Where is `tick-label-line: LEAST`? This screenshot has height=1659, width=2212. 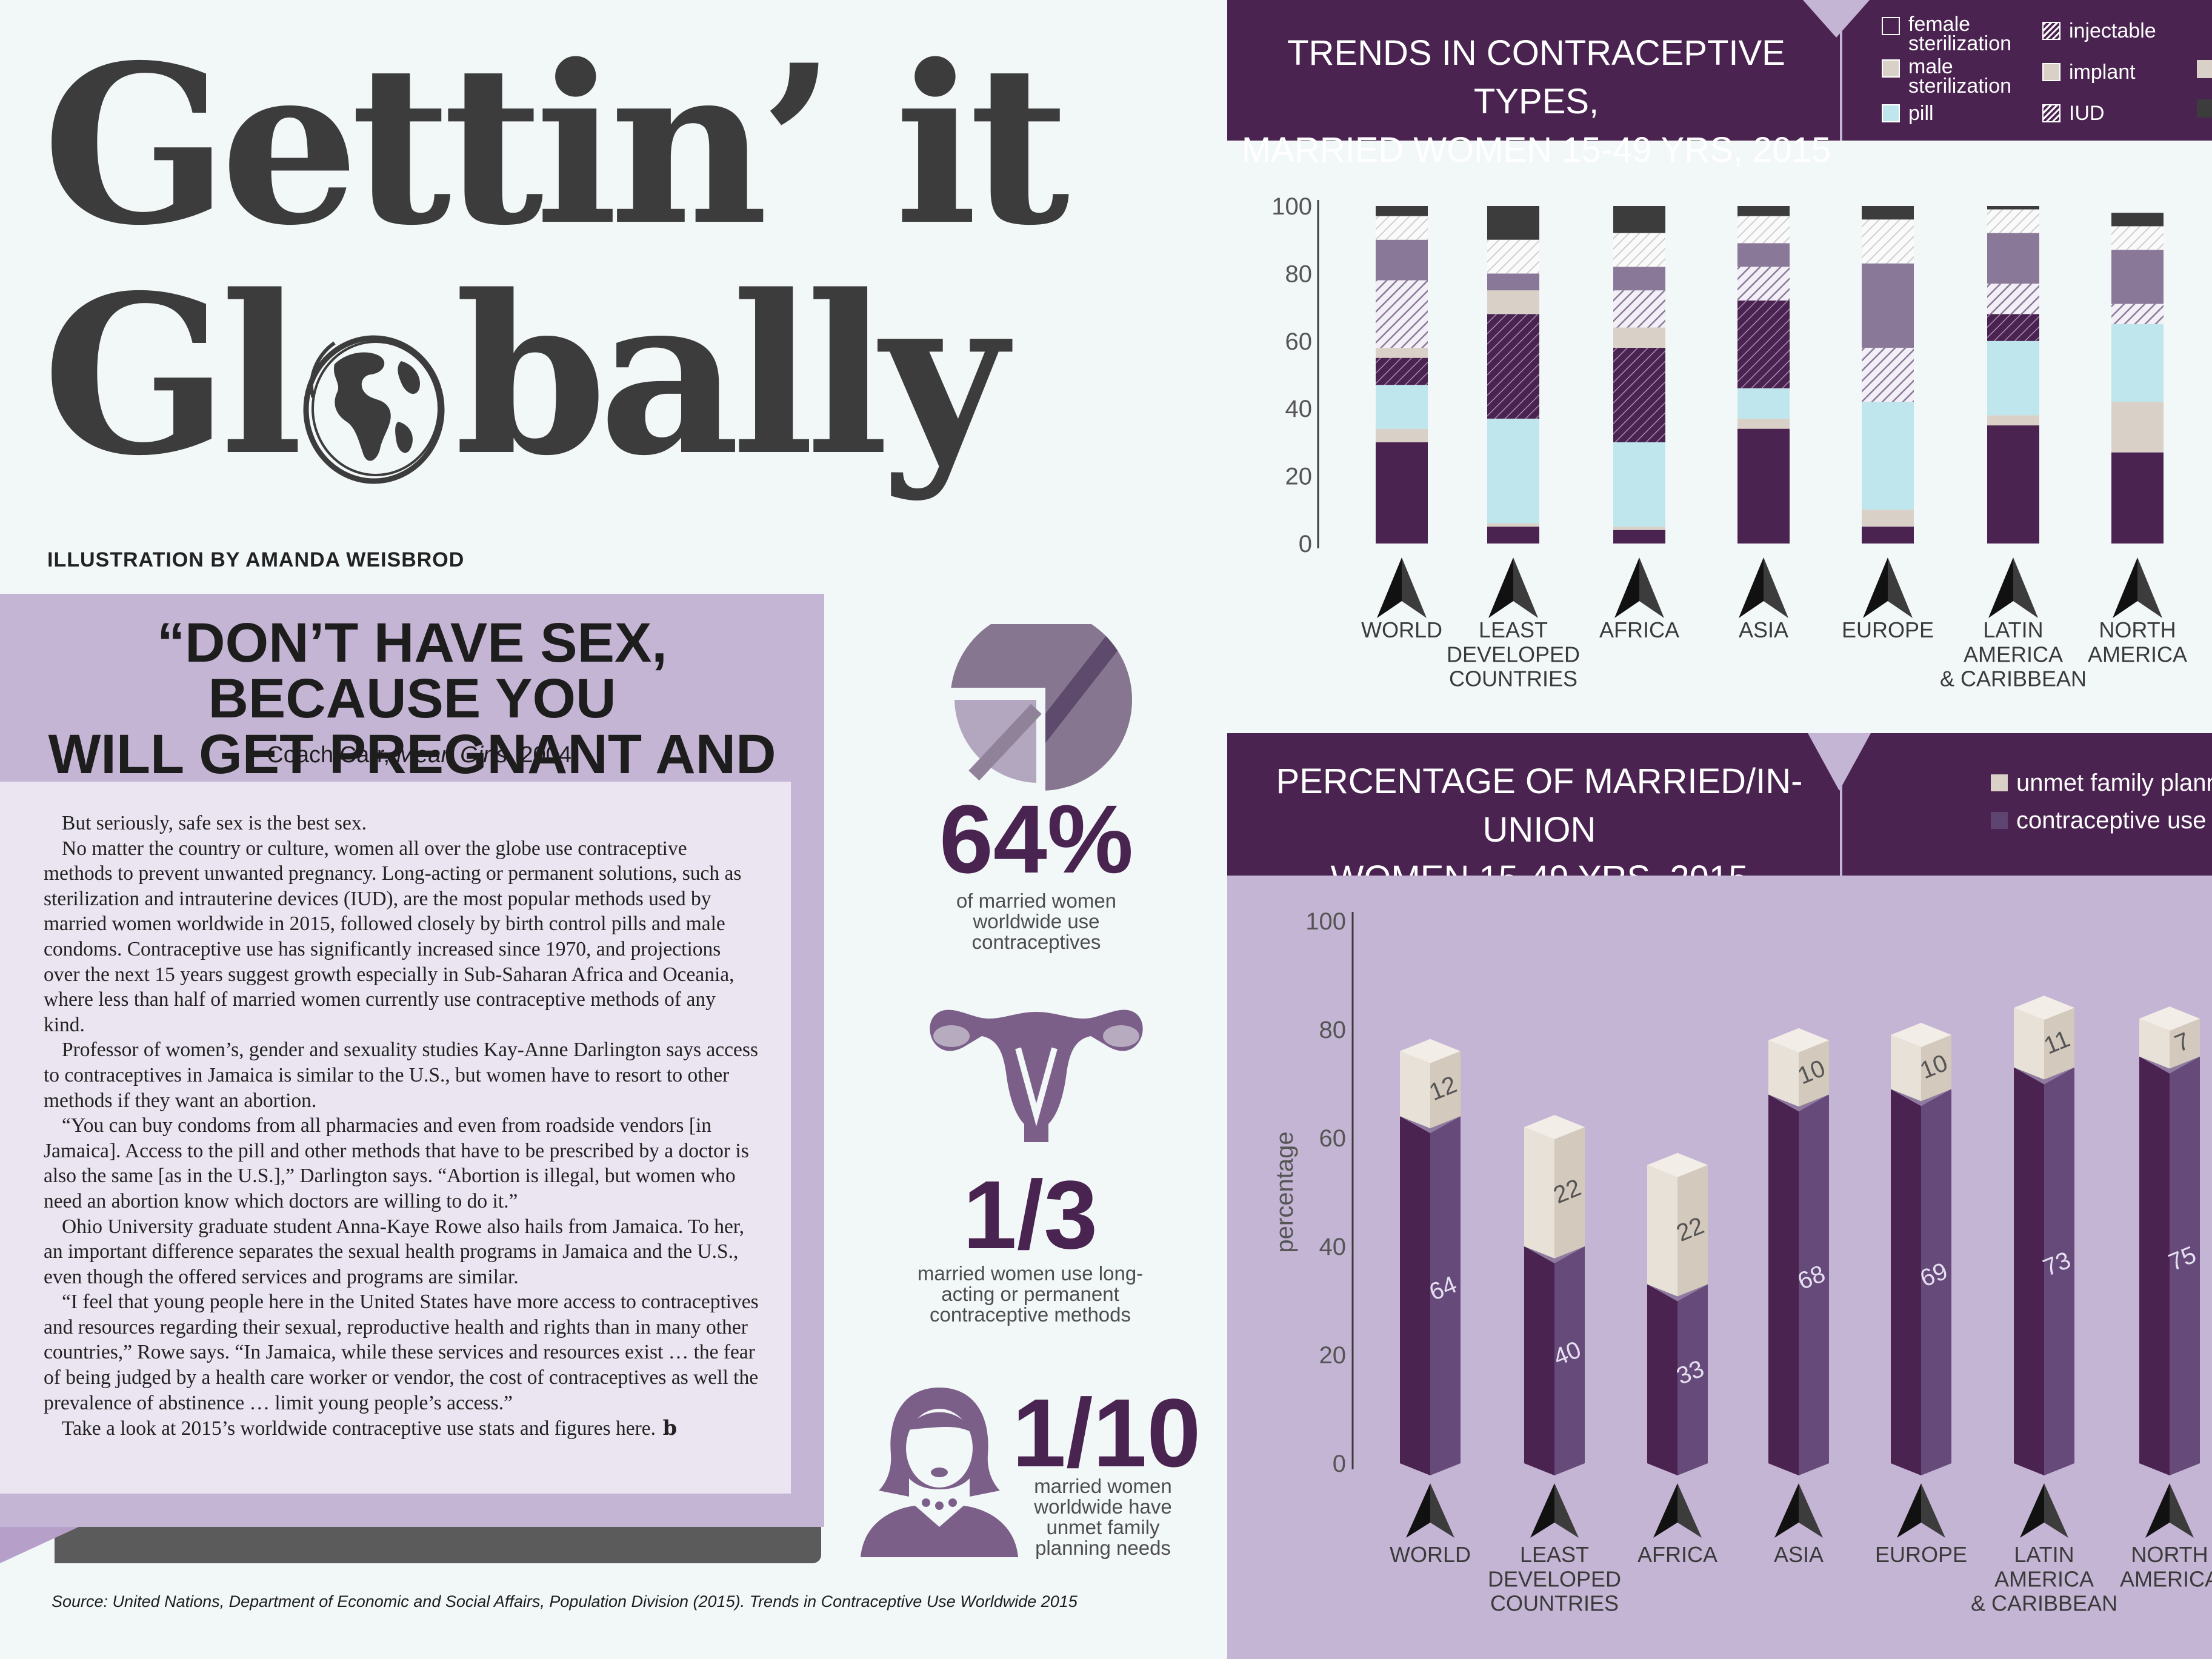
tick-label-line: LEAST is located at coordinates (1514, 629).